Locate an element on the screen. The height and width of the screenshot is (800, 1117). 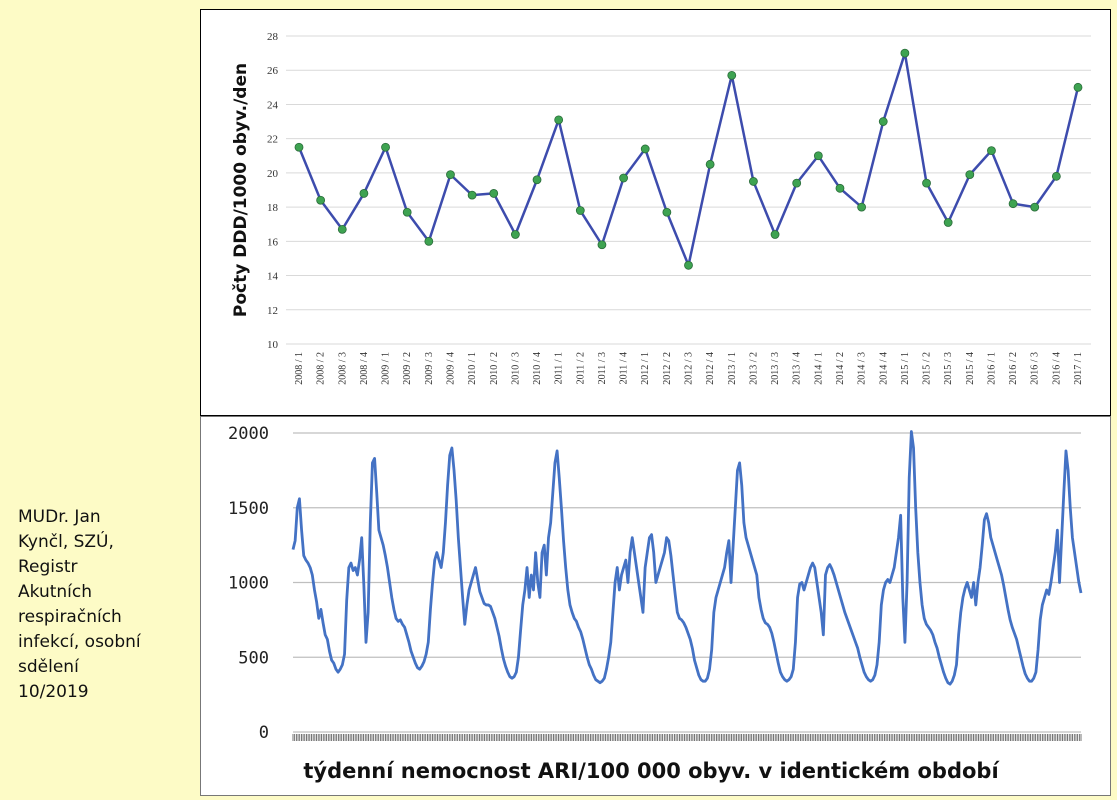
y-tick-label: 500 is located at coordinates (253, 658).